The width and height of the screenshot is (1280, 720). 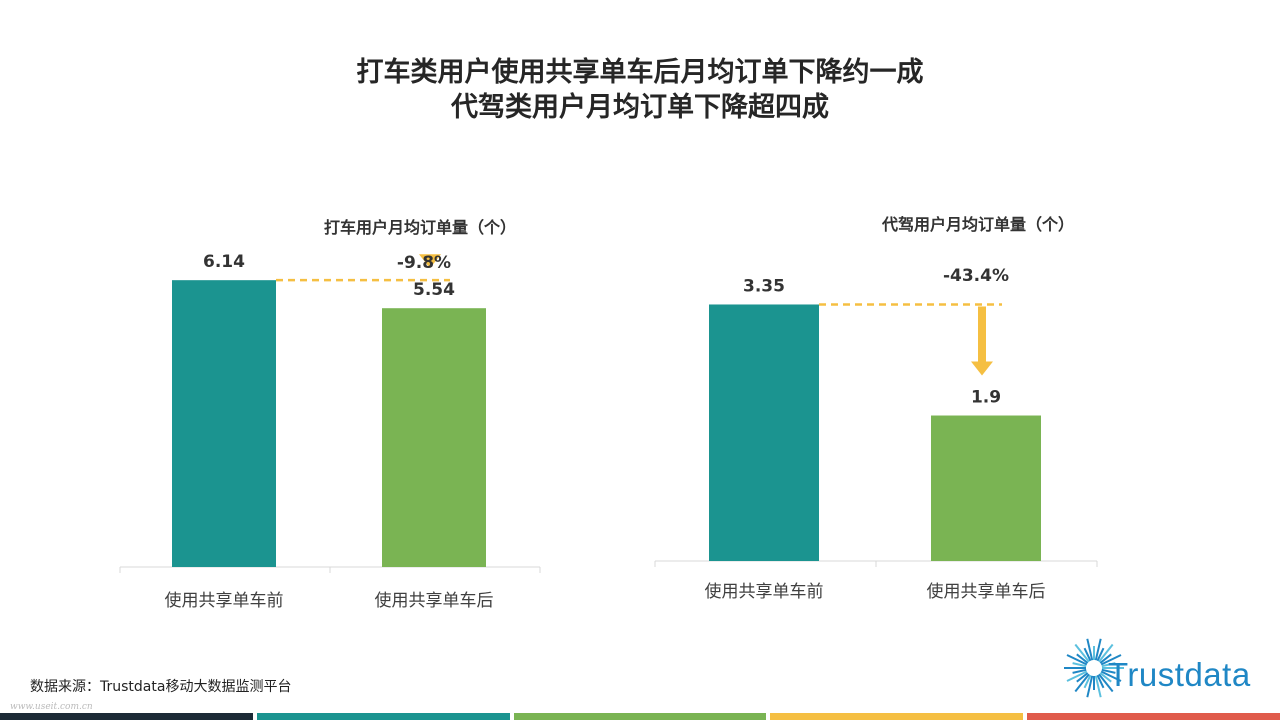 I want to click on watermark: www.useit.com.cn, so click(x=51, y=707).